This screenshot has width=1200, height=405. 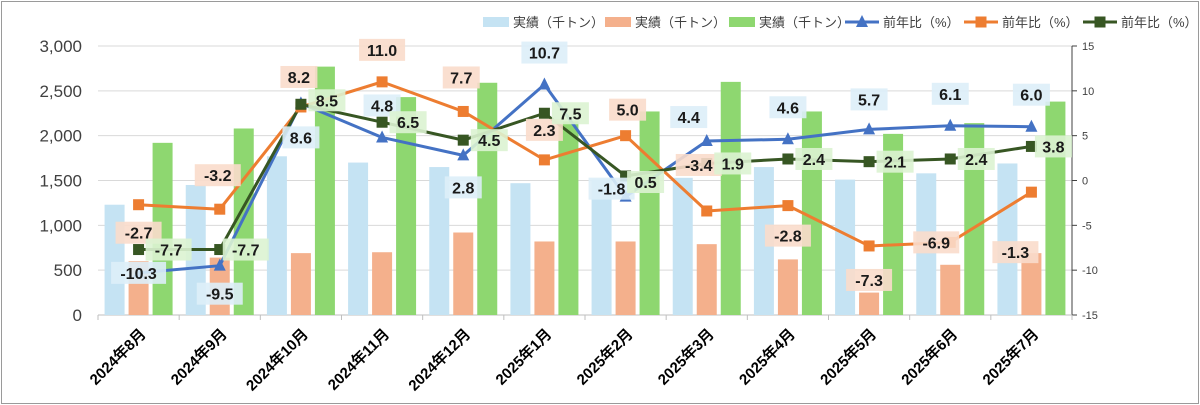 I want to click on y-left-tick-label: 3,000, so click(x=60, y=46).